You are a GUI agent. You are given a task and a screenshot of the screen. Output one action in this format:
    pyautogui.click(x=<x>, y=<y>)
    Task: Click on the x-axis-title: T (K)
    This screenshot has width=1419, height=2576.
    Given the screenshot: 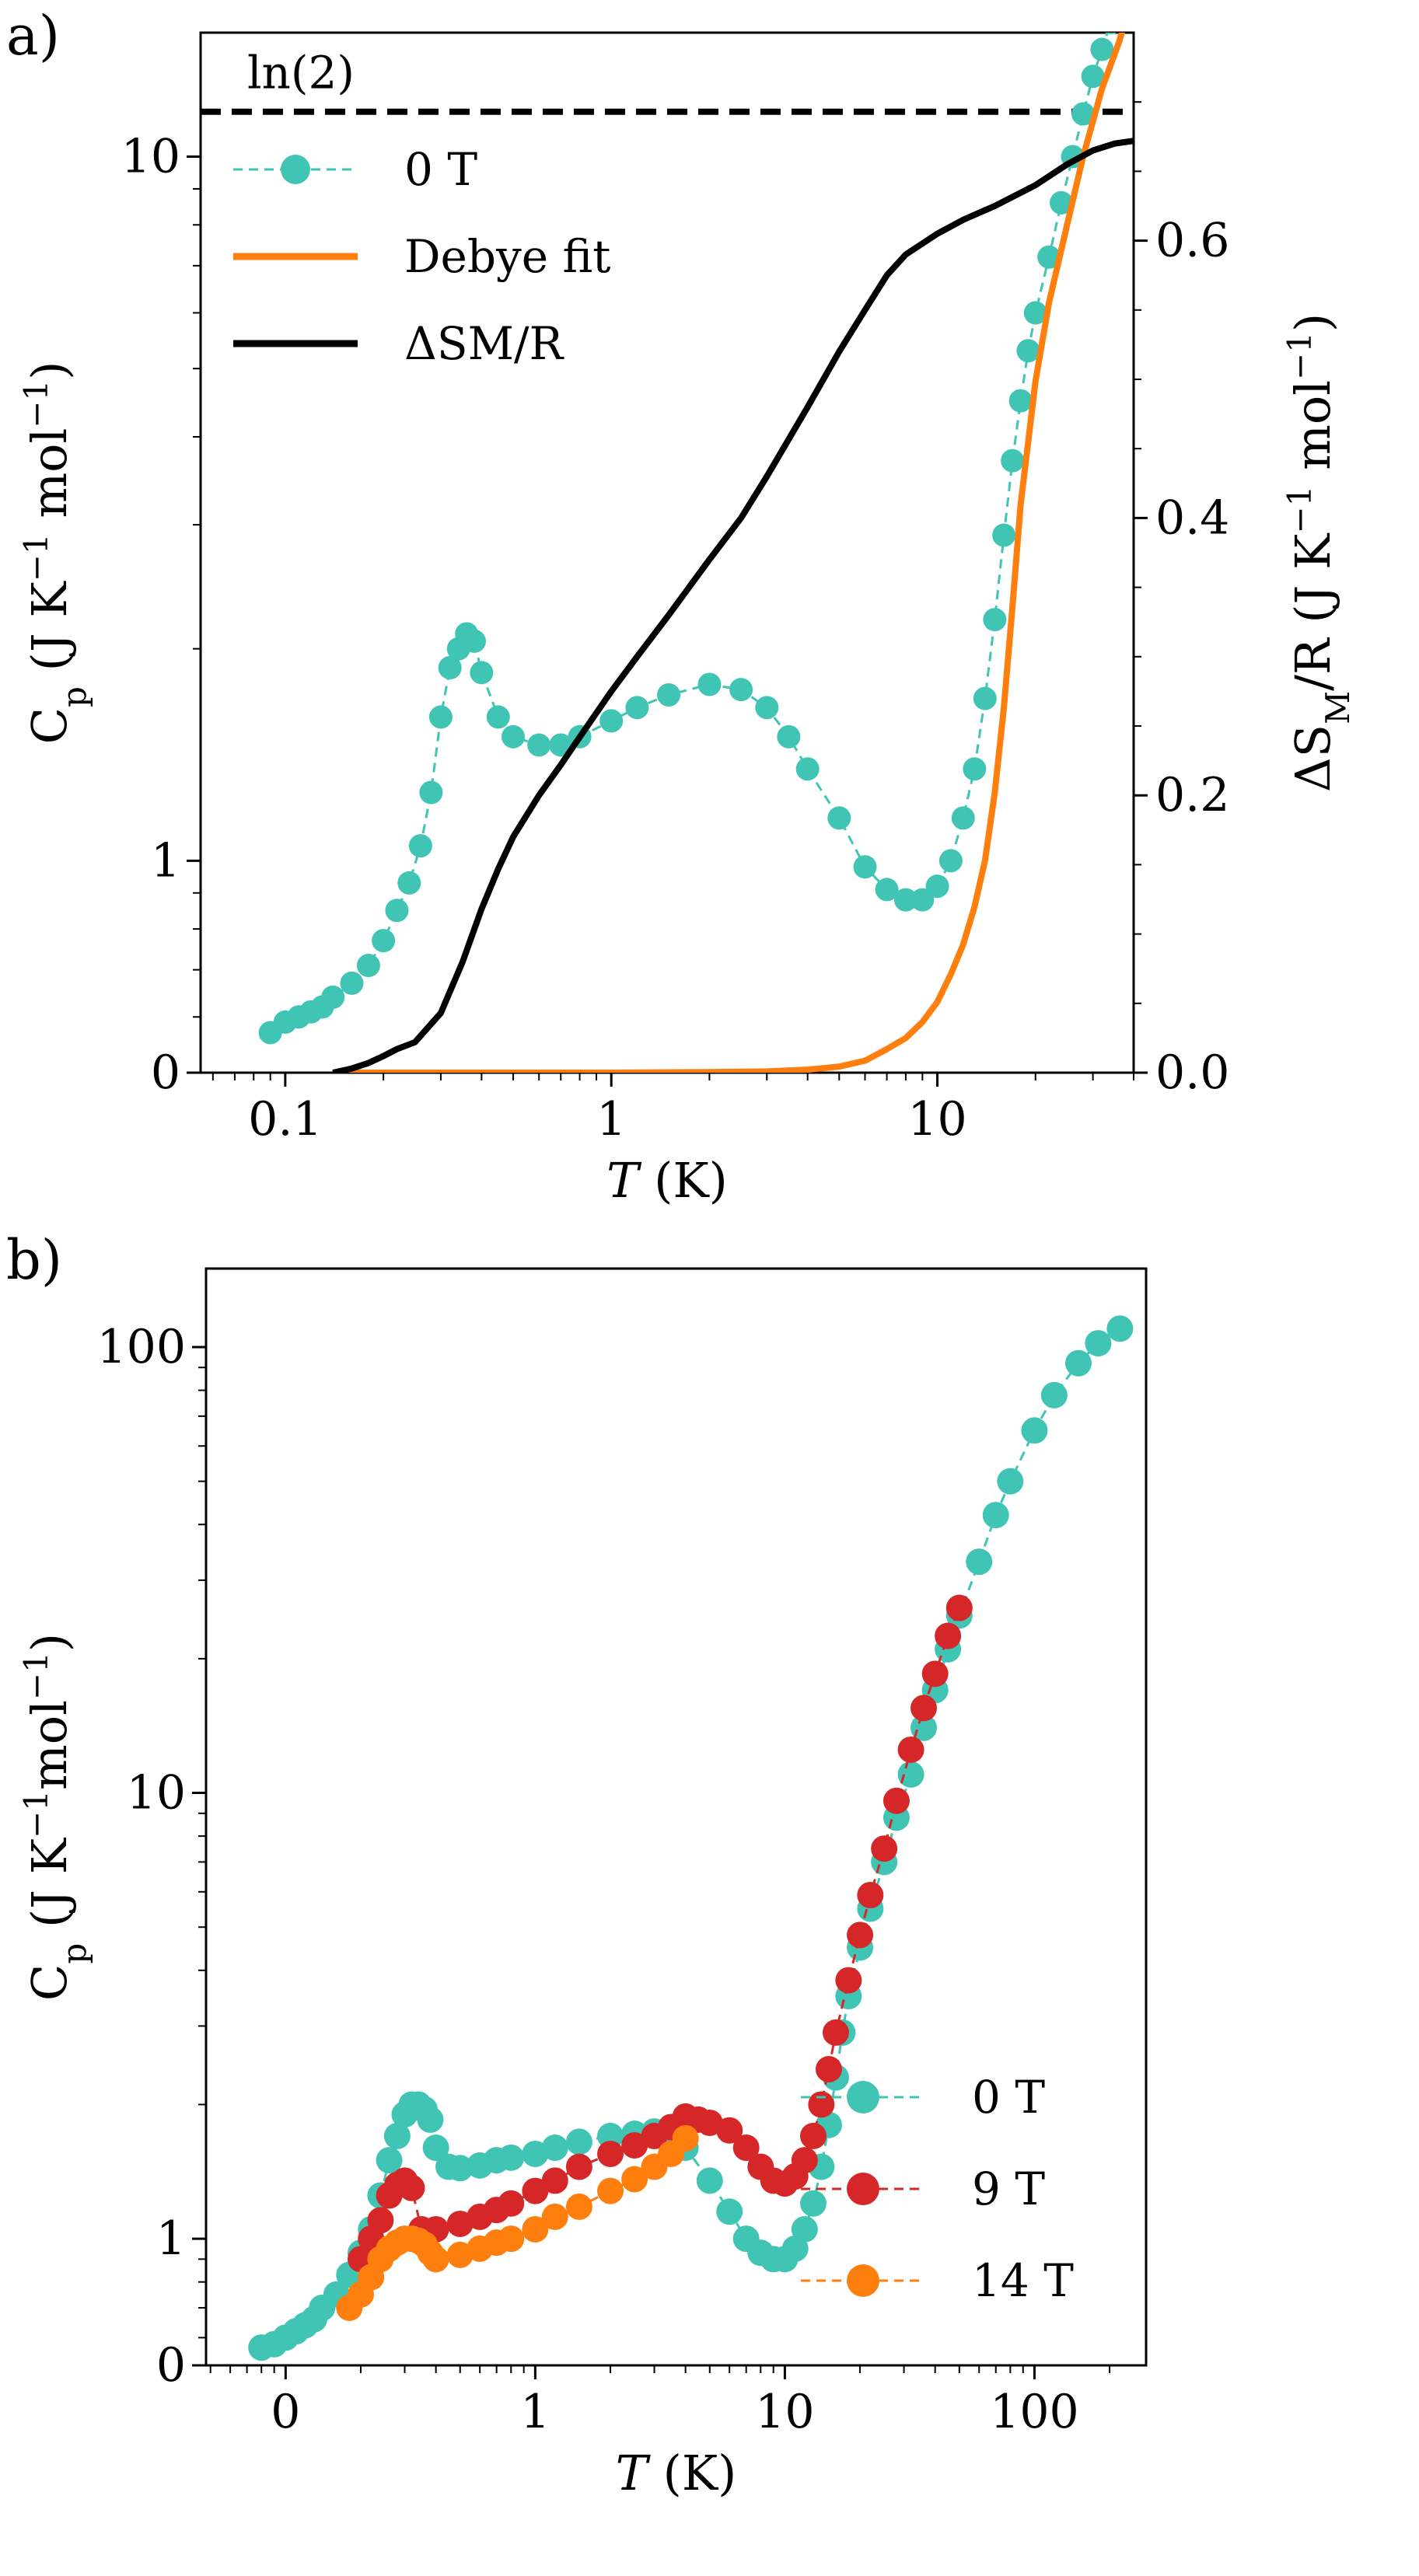 What is the action you would take?
    pyautogui.click(x=667, y=1181)
    